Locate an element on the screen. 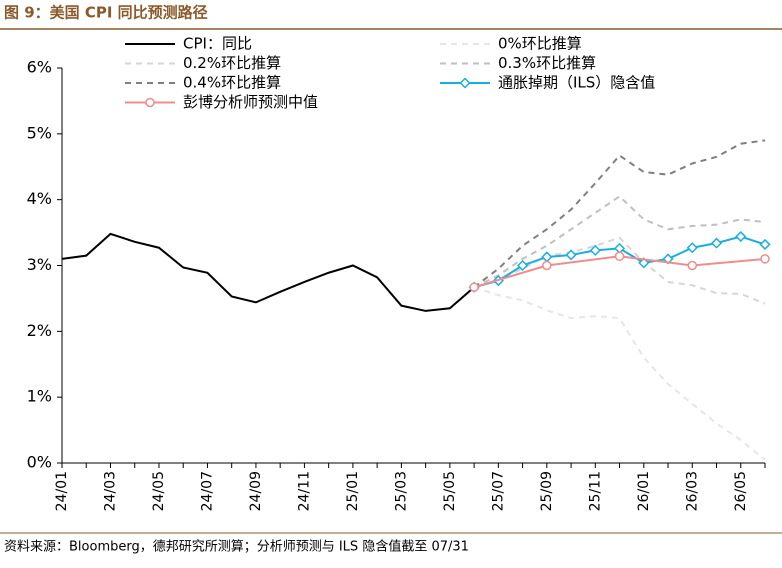 The width and height of the screenshot is (782, 568). legend-label: 0%环比推算 is located at coordinates (540, 44).